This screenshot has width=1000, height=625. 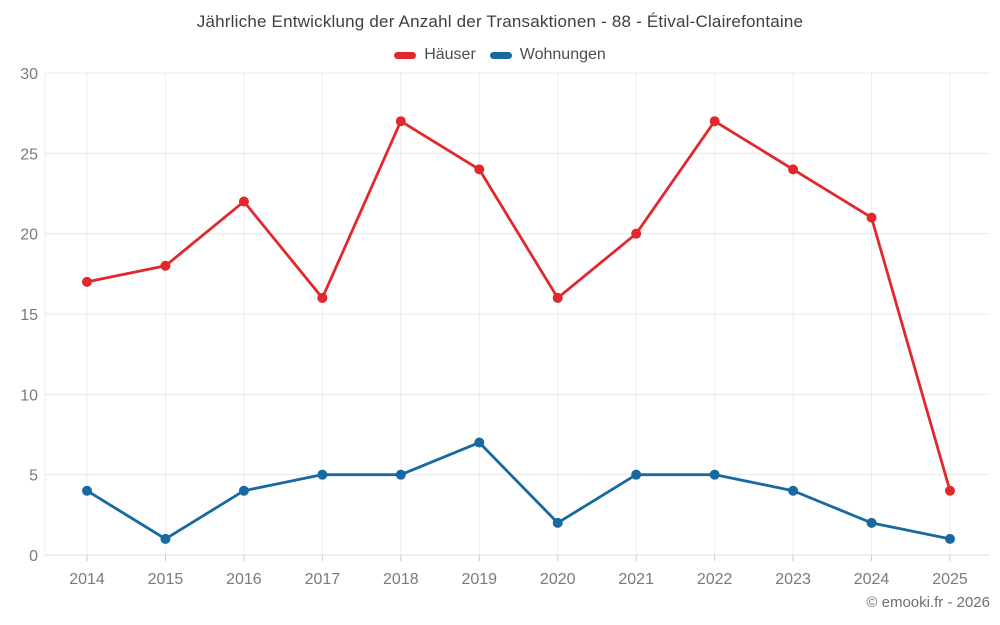 I want to click on data-point-häuser-2021, so click(x=636, y=233).